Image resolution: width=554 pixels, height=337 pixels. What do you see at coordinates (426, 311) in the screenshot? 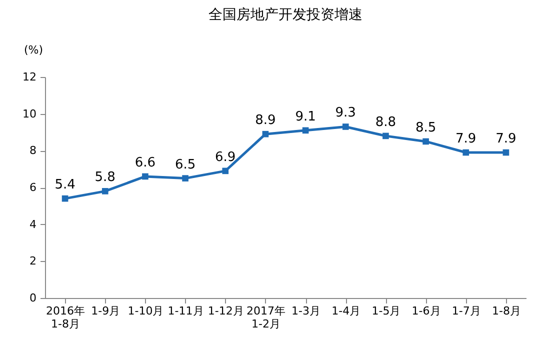
I see `x-tick-label: 1-6月` at bounding box center [426, 311].